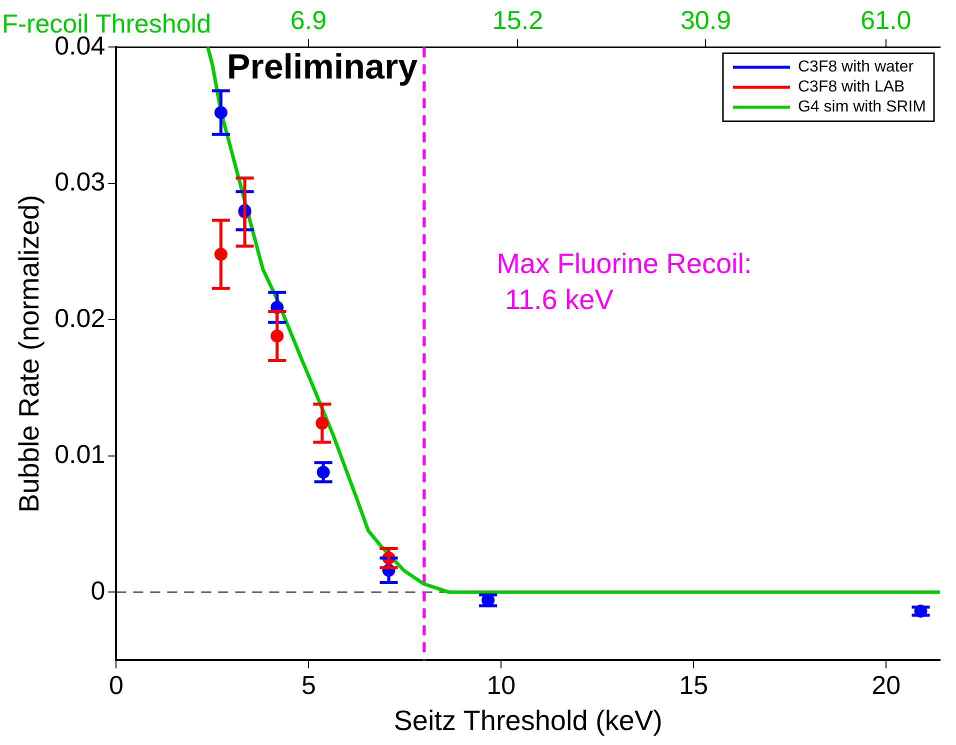  Describe the element at coordinates (308, 685) in the screenshot. I see `x-tick-label: 5` at that location.